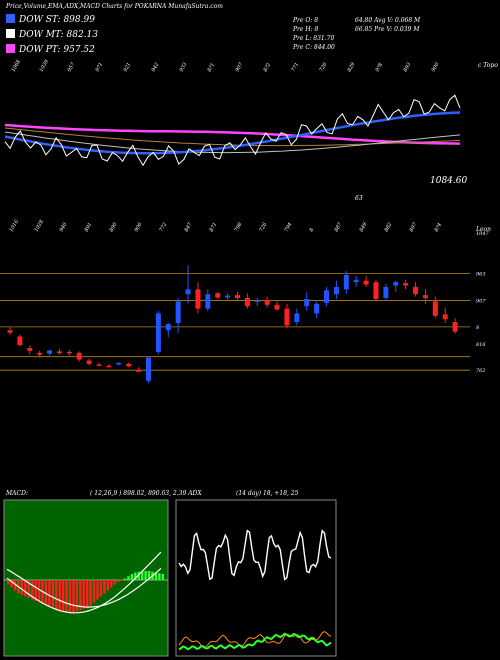 The image size is (500, 660). What do you see at coordinates (296, 67) in the screenshot?
I see `top-tick-label: 771` at bounding box center [296, 67].